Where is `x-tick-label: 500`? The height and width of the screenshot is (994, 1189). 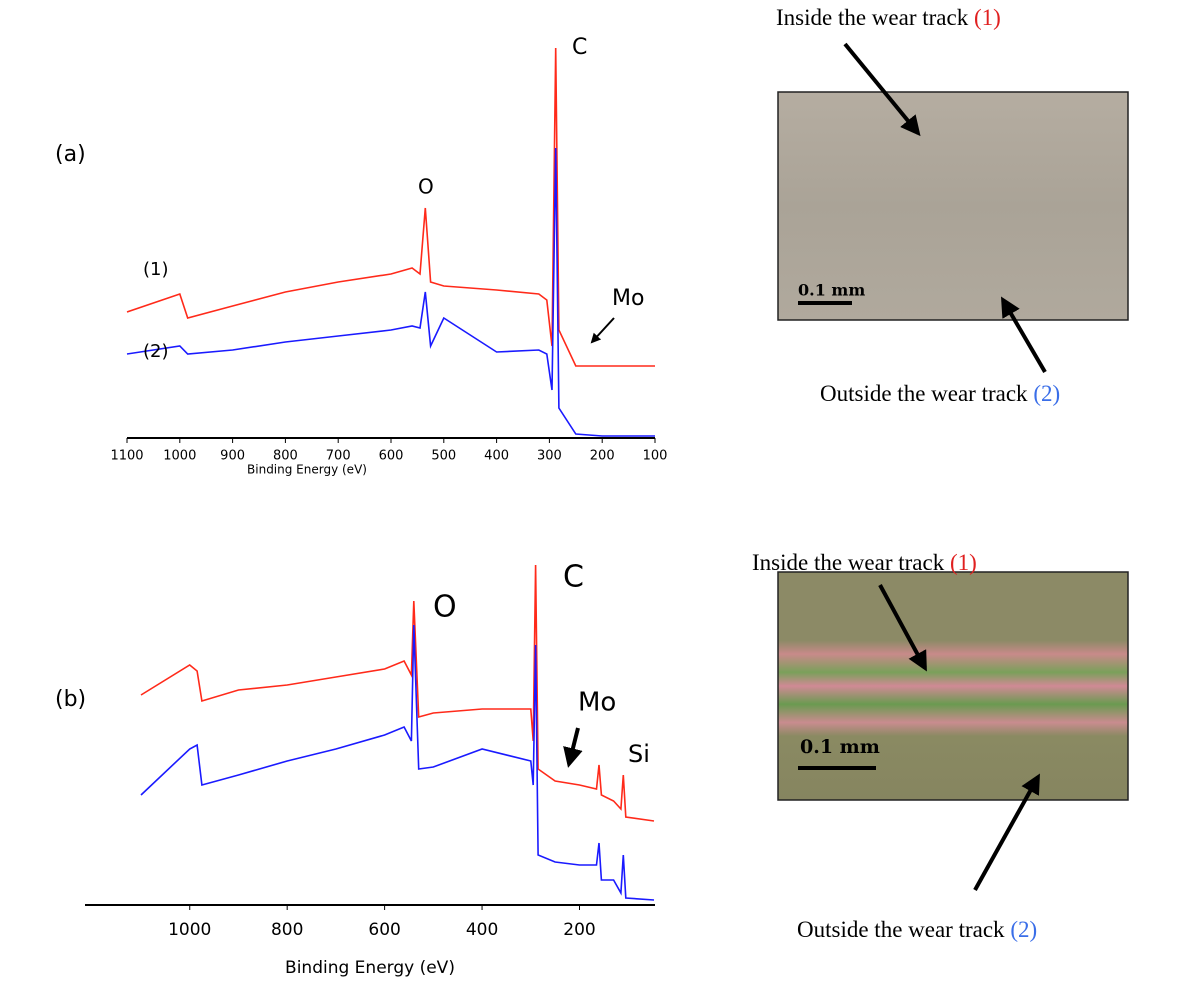 x-tick-label: 500 is located at coordinates (443, 456).